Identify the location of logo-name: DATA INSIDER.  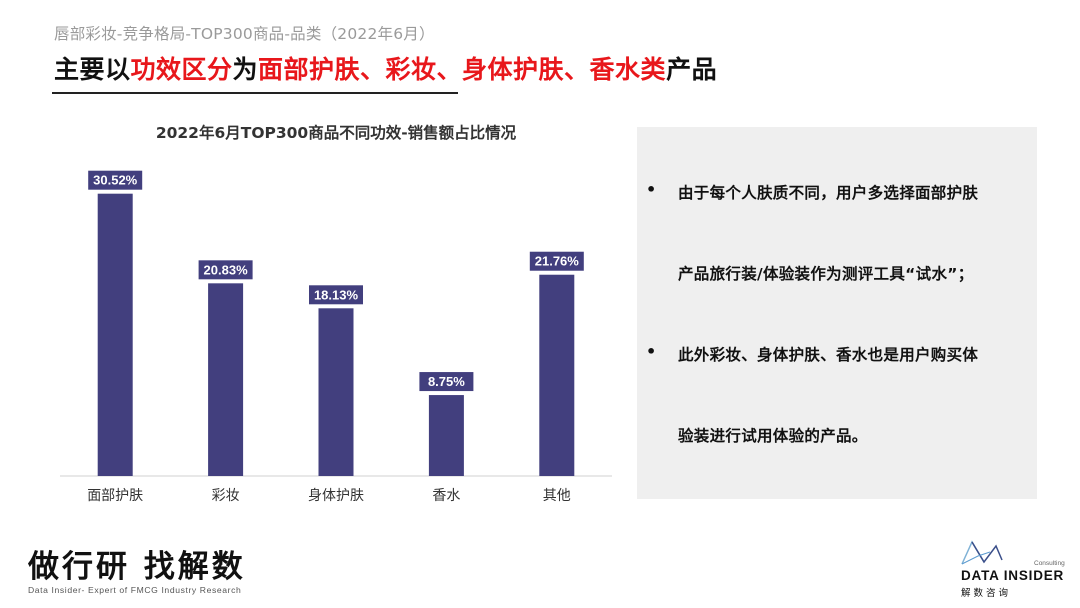
(1013, 575).